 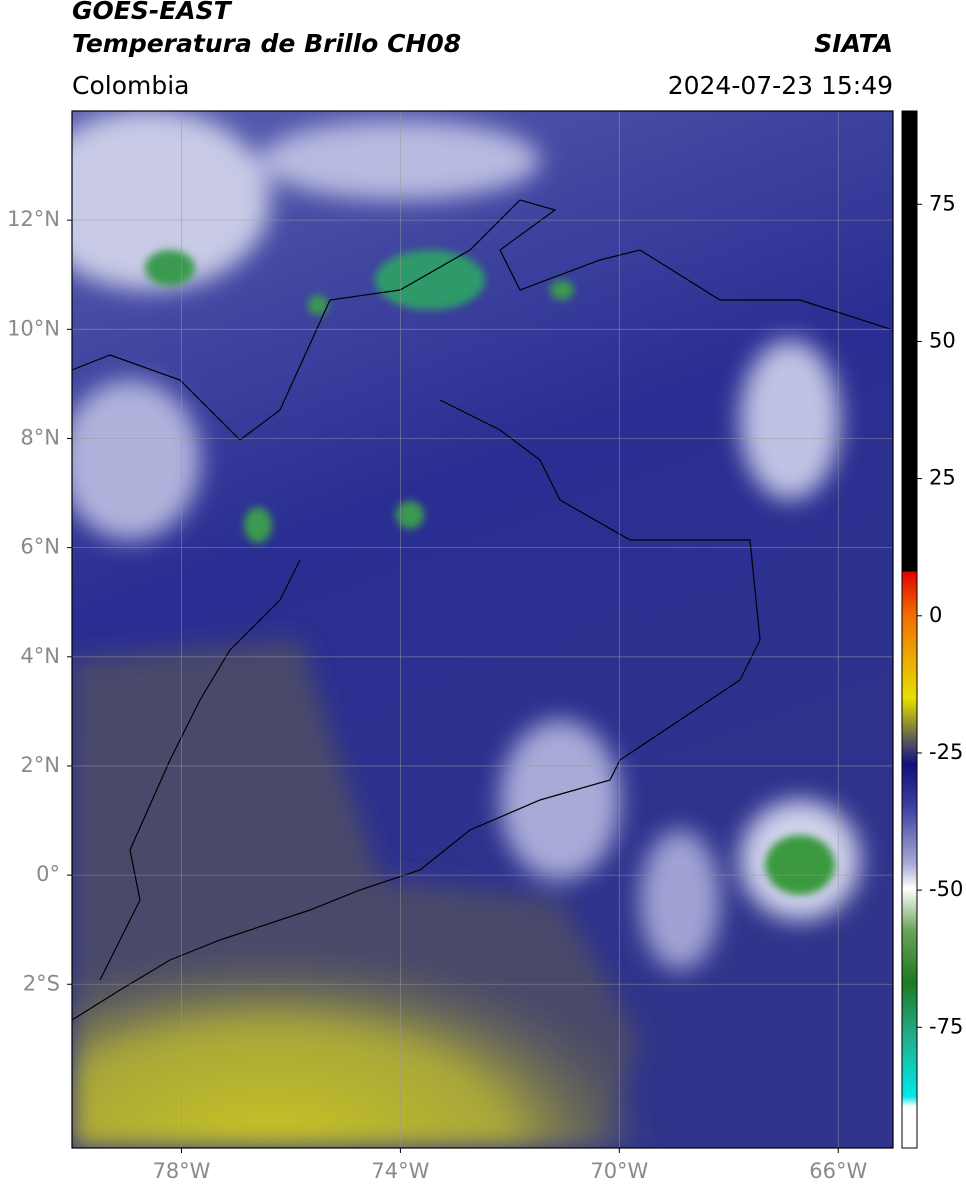 I want to click on colorbar-tick-label: -75, so click(x=946, y=1026).